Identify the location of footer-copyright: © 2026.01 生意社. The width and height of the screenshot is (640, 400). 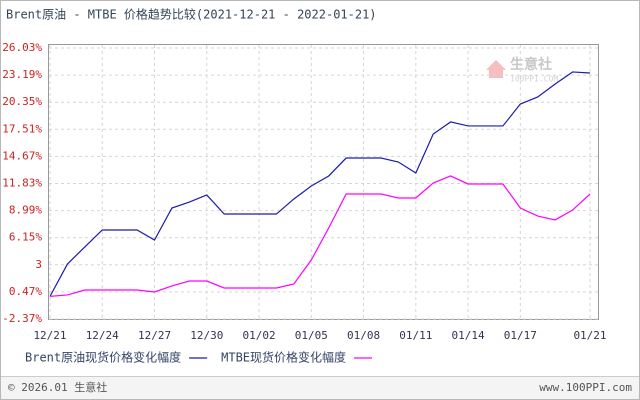
(57, 387).